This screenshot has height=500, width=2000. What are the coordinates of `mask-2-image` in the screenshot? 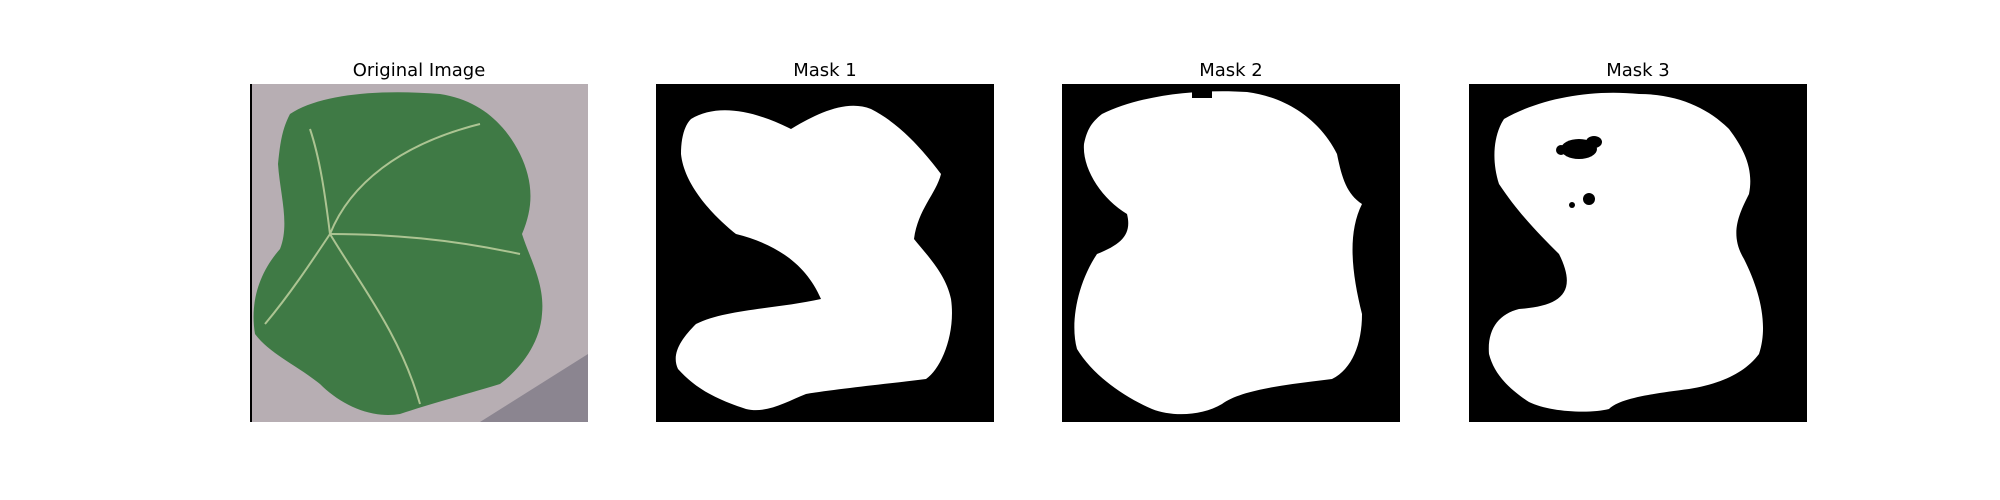 It's located at (1231, 253).